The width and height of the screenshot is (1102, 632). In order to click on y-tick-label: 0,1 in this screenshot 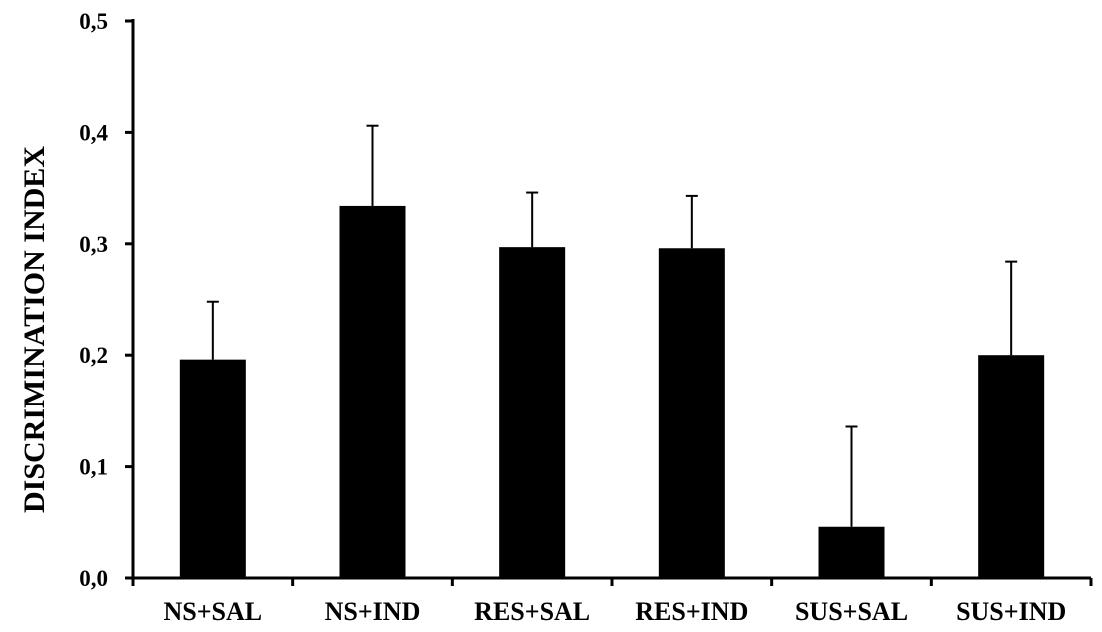, I will do `click(93, 467)`.